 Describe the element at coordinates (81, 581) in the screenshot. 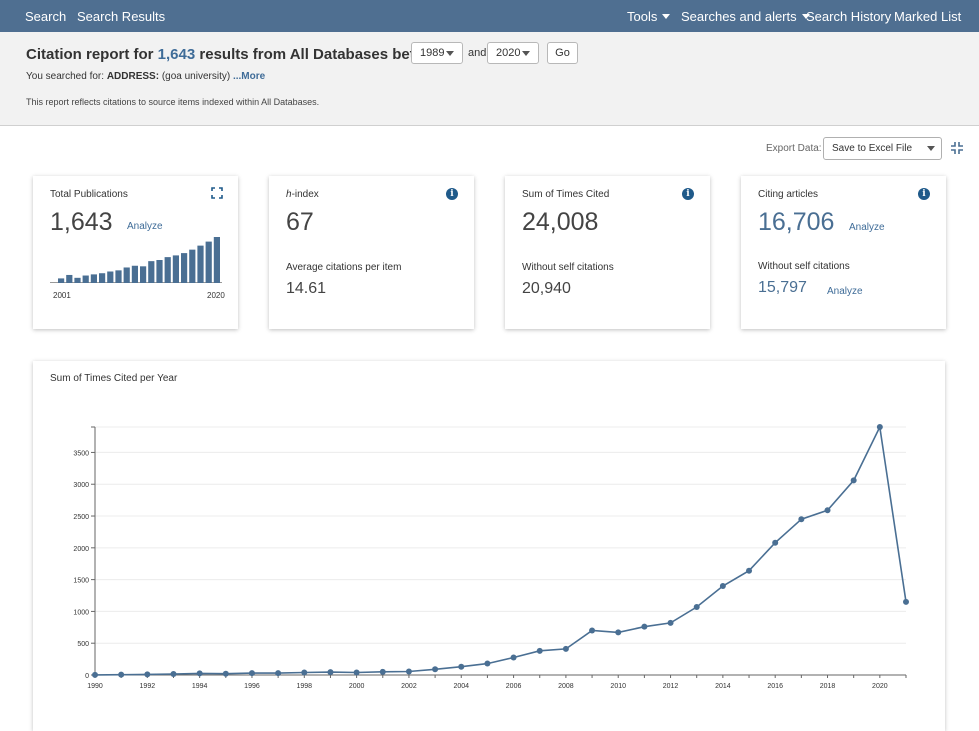

I see `y-tick-label: 1500` at that location.